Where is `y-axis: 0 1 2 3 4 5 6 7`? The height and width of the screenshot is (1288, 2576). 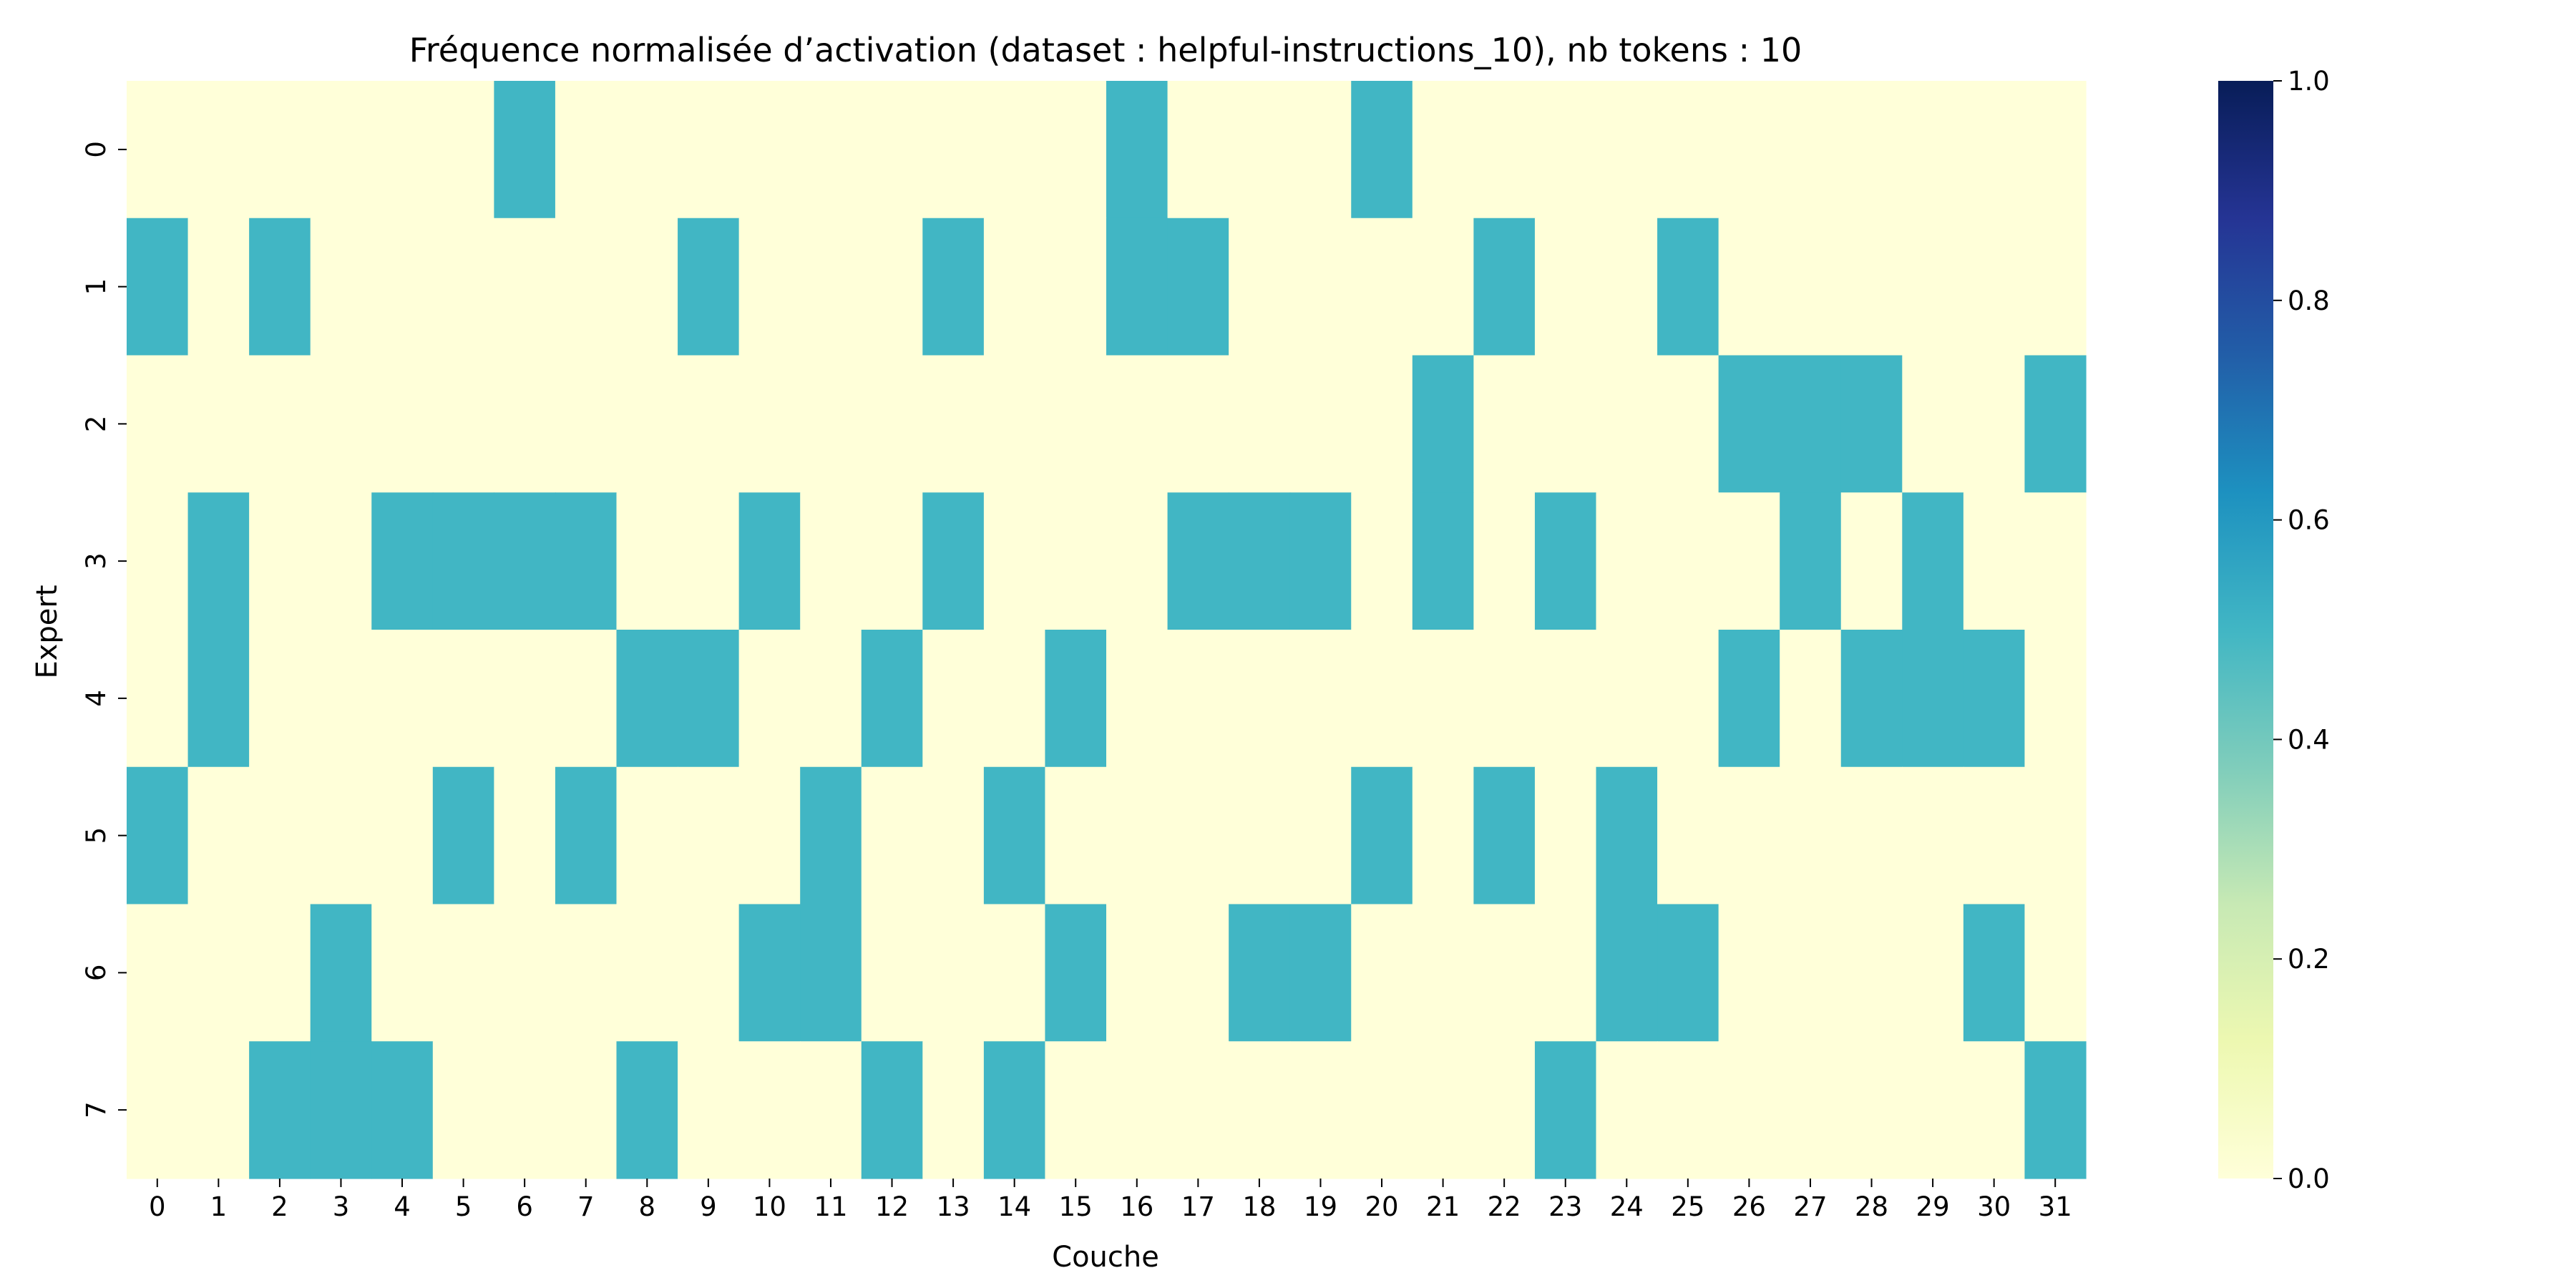
y-axis: 0 1 2 3 4 5 6 7 is located at coordinates (104, 629).